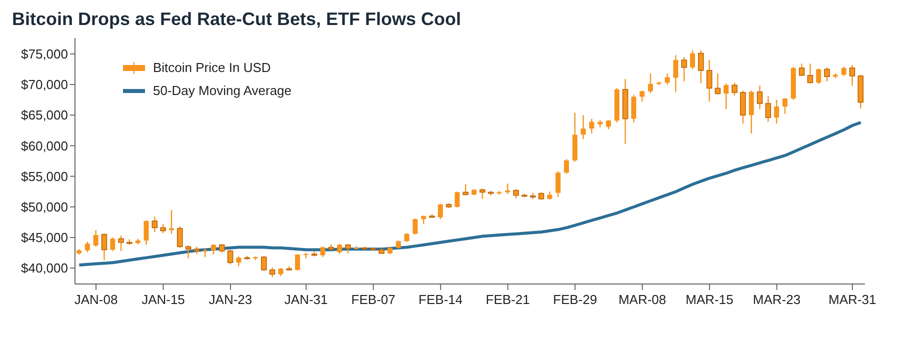 The image size is (898, 343). What do you see at coordinates (44, 268) in the screenshot?
I see `y-tick-label: $40,000` at bounding box center [44, 268].